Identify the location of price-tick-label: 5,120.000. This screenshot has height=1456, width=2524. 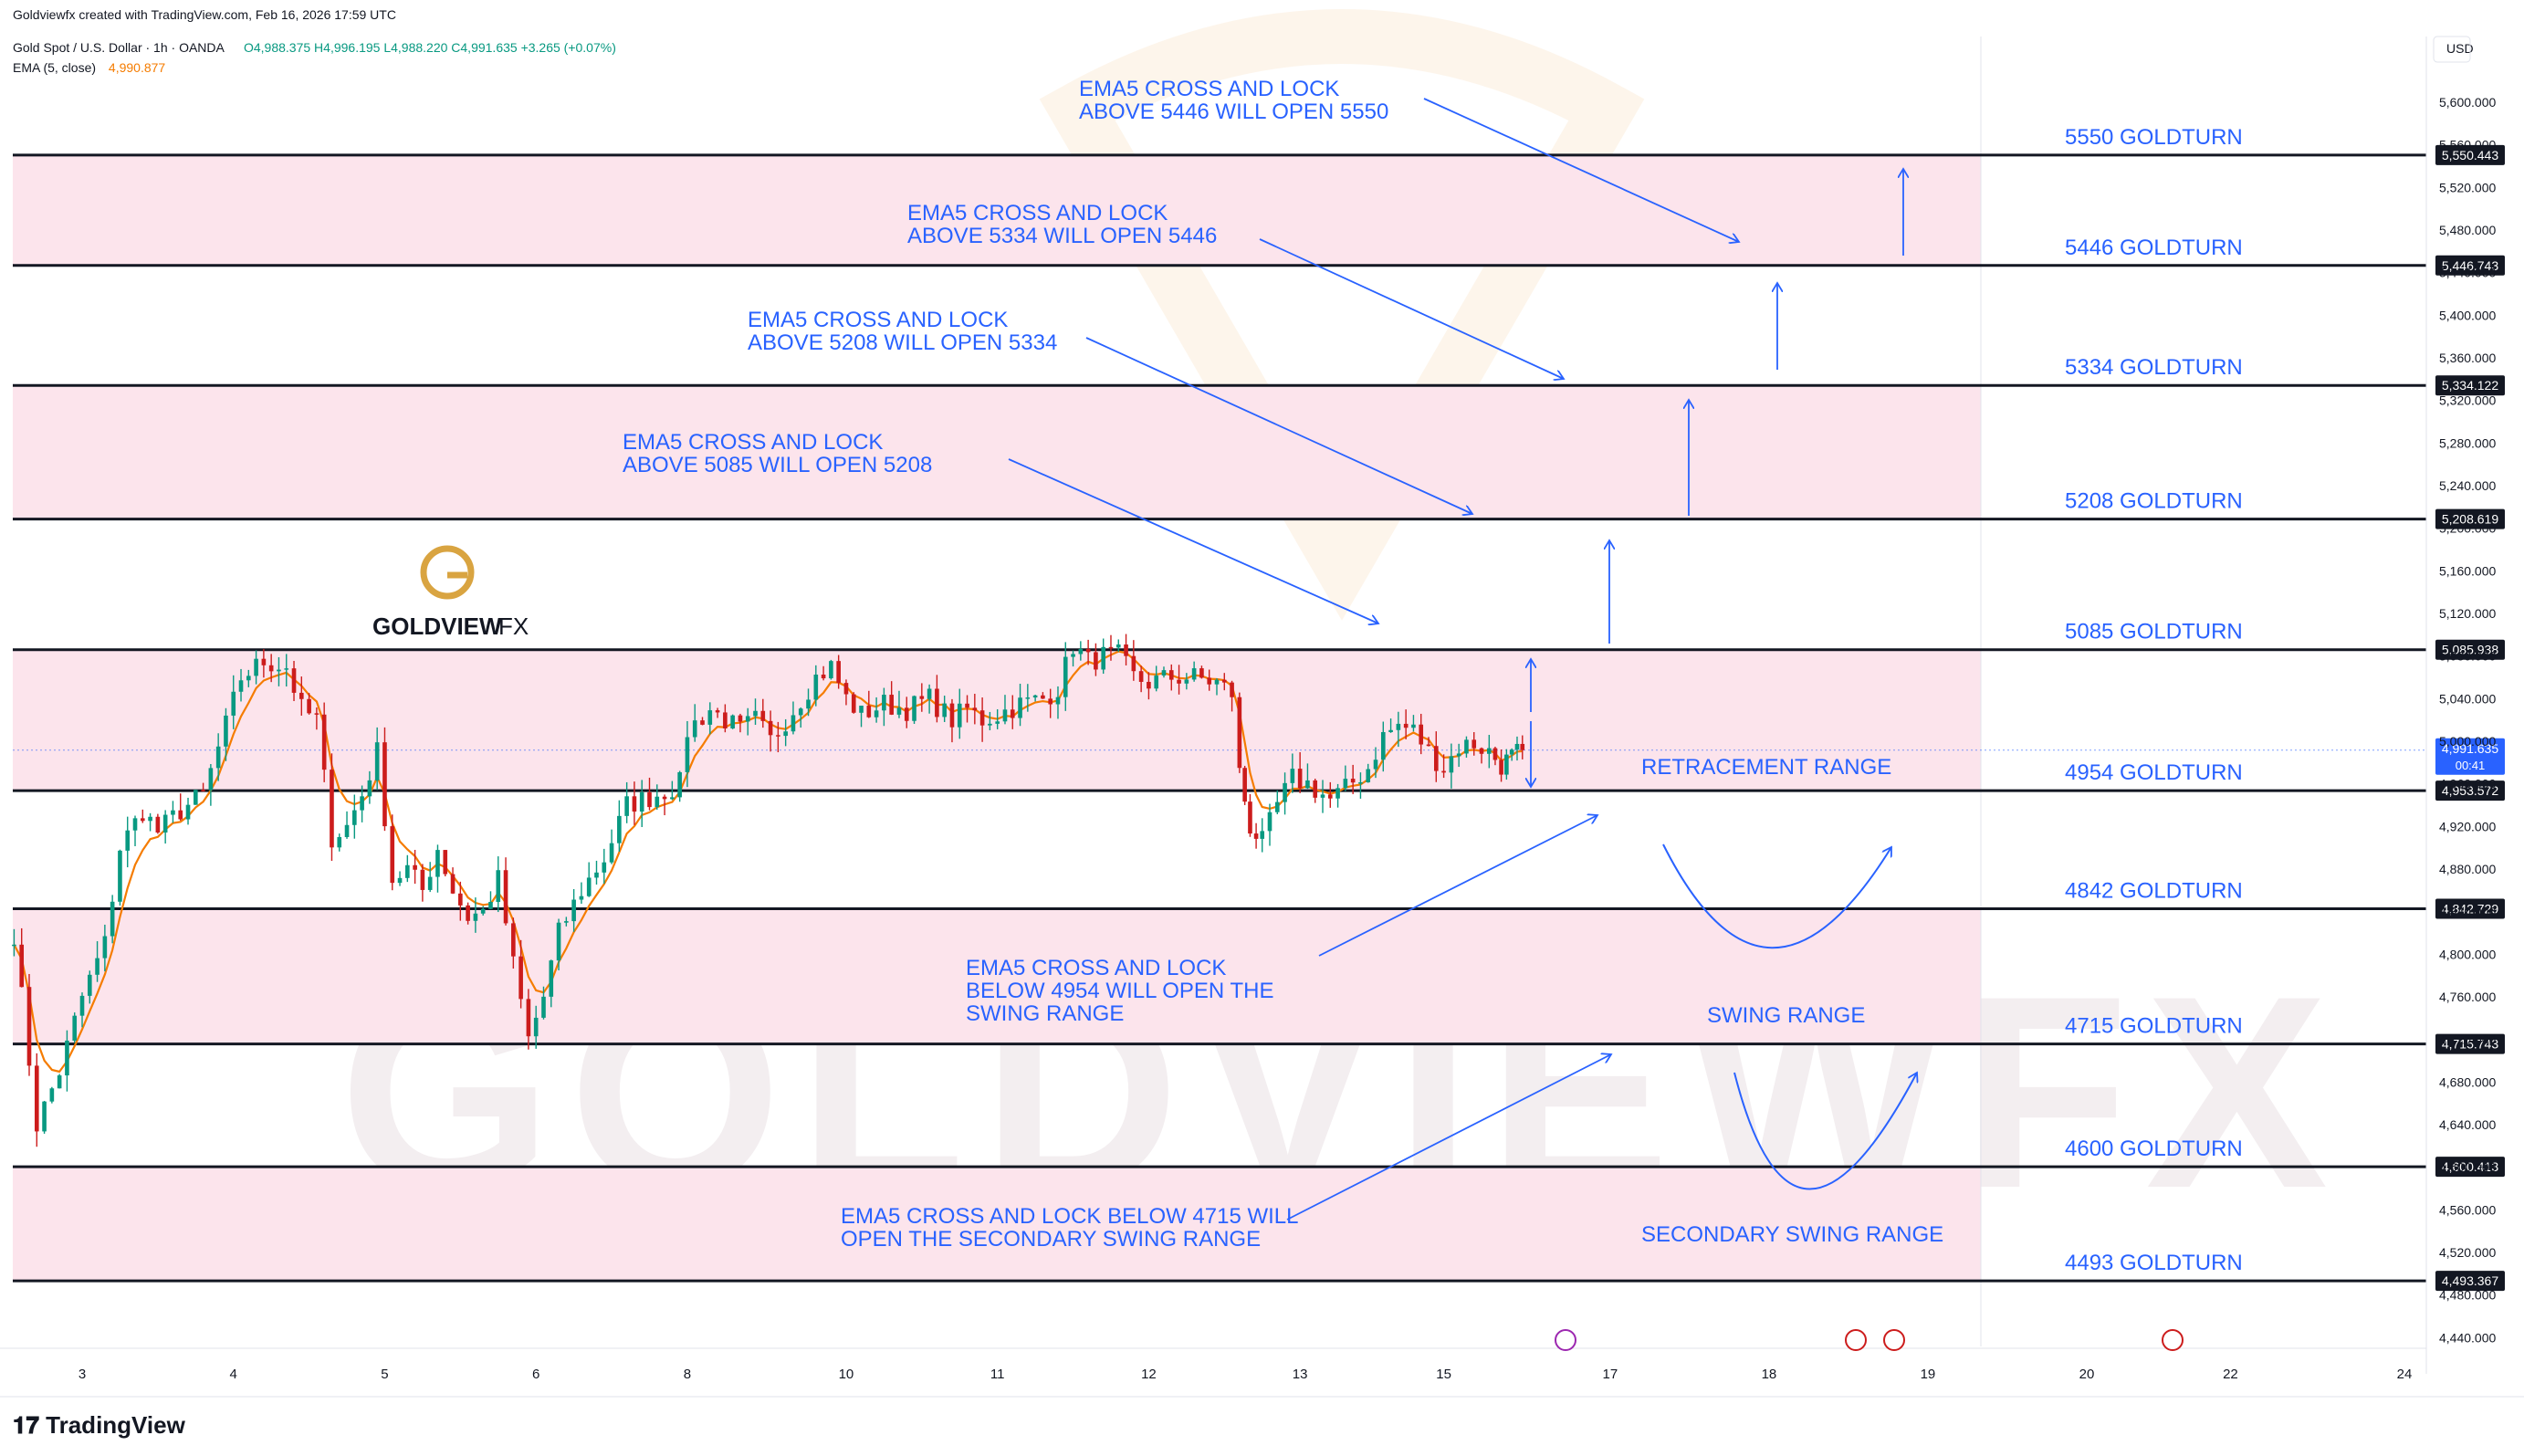
(2467, 613).